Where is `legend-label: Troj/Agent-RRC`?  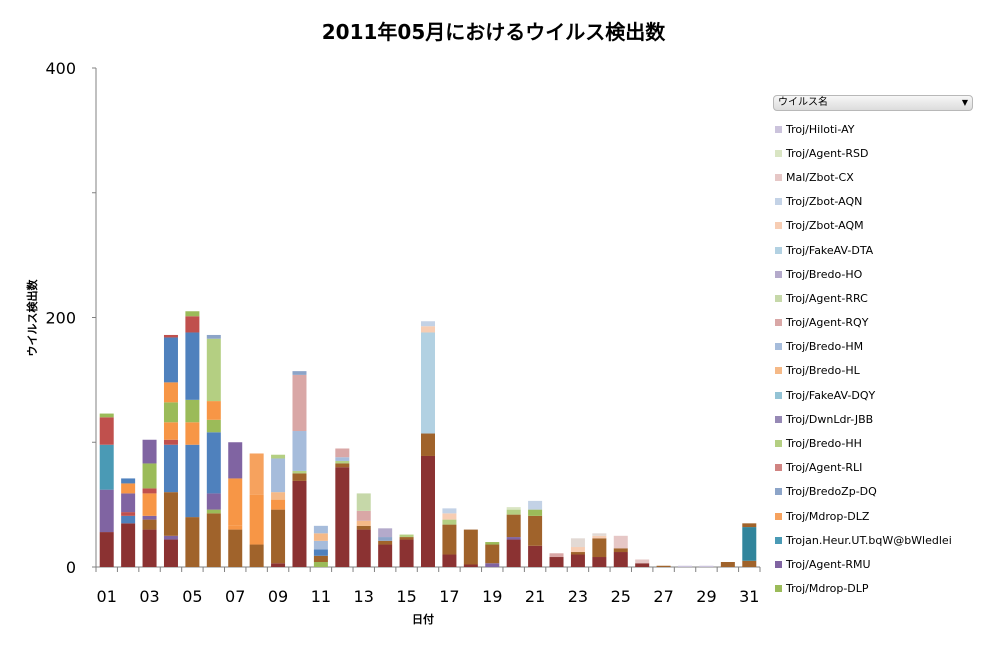 legend-label: Troj/Agent-RRC is located at coordinates (827, 298).